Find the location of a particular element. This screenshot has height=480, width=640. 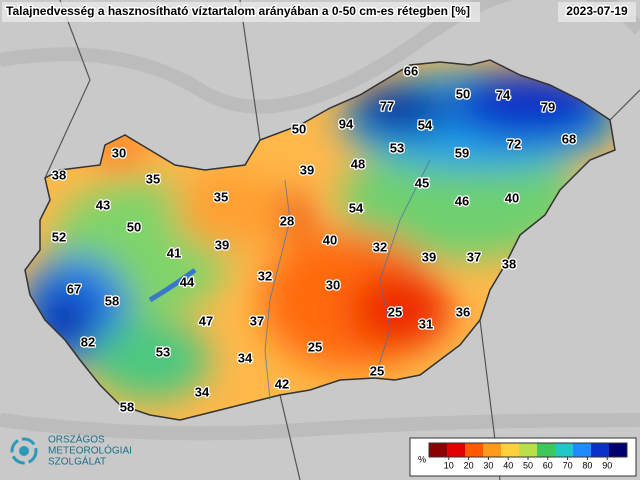

logo-line: METEOROLÓGIAI is located at coordinates (90, 450).